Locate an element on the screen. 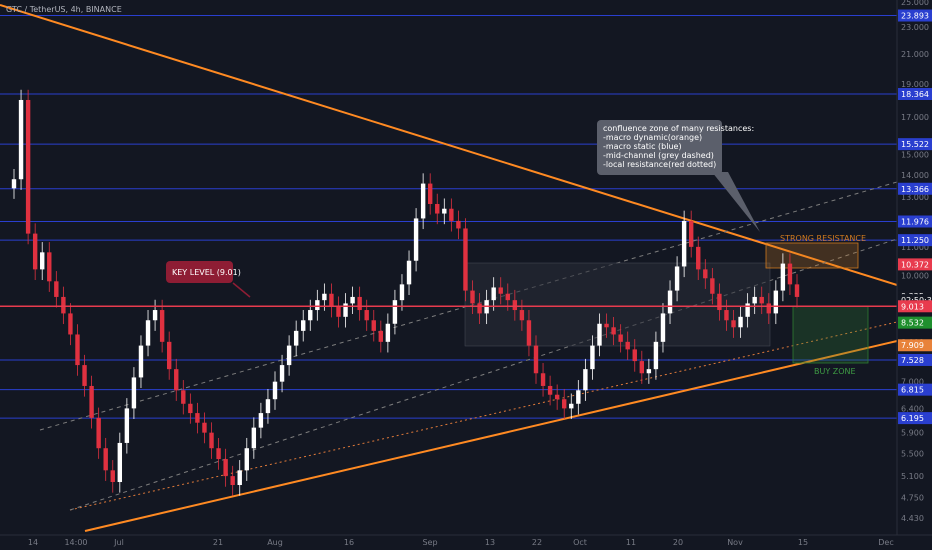  price-badge-label-9: 9.013 is located at coordinates (912, 306).